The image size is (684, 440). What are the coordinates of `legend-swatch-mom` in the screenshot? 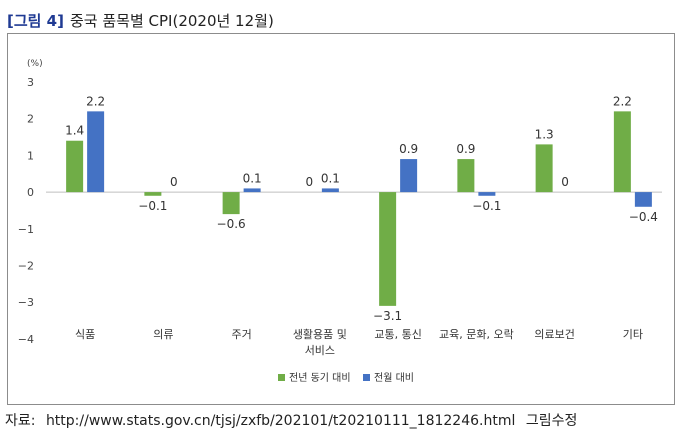 It's located at (366, 377).